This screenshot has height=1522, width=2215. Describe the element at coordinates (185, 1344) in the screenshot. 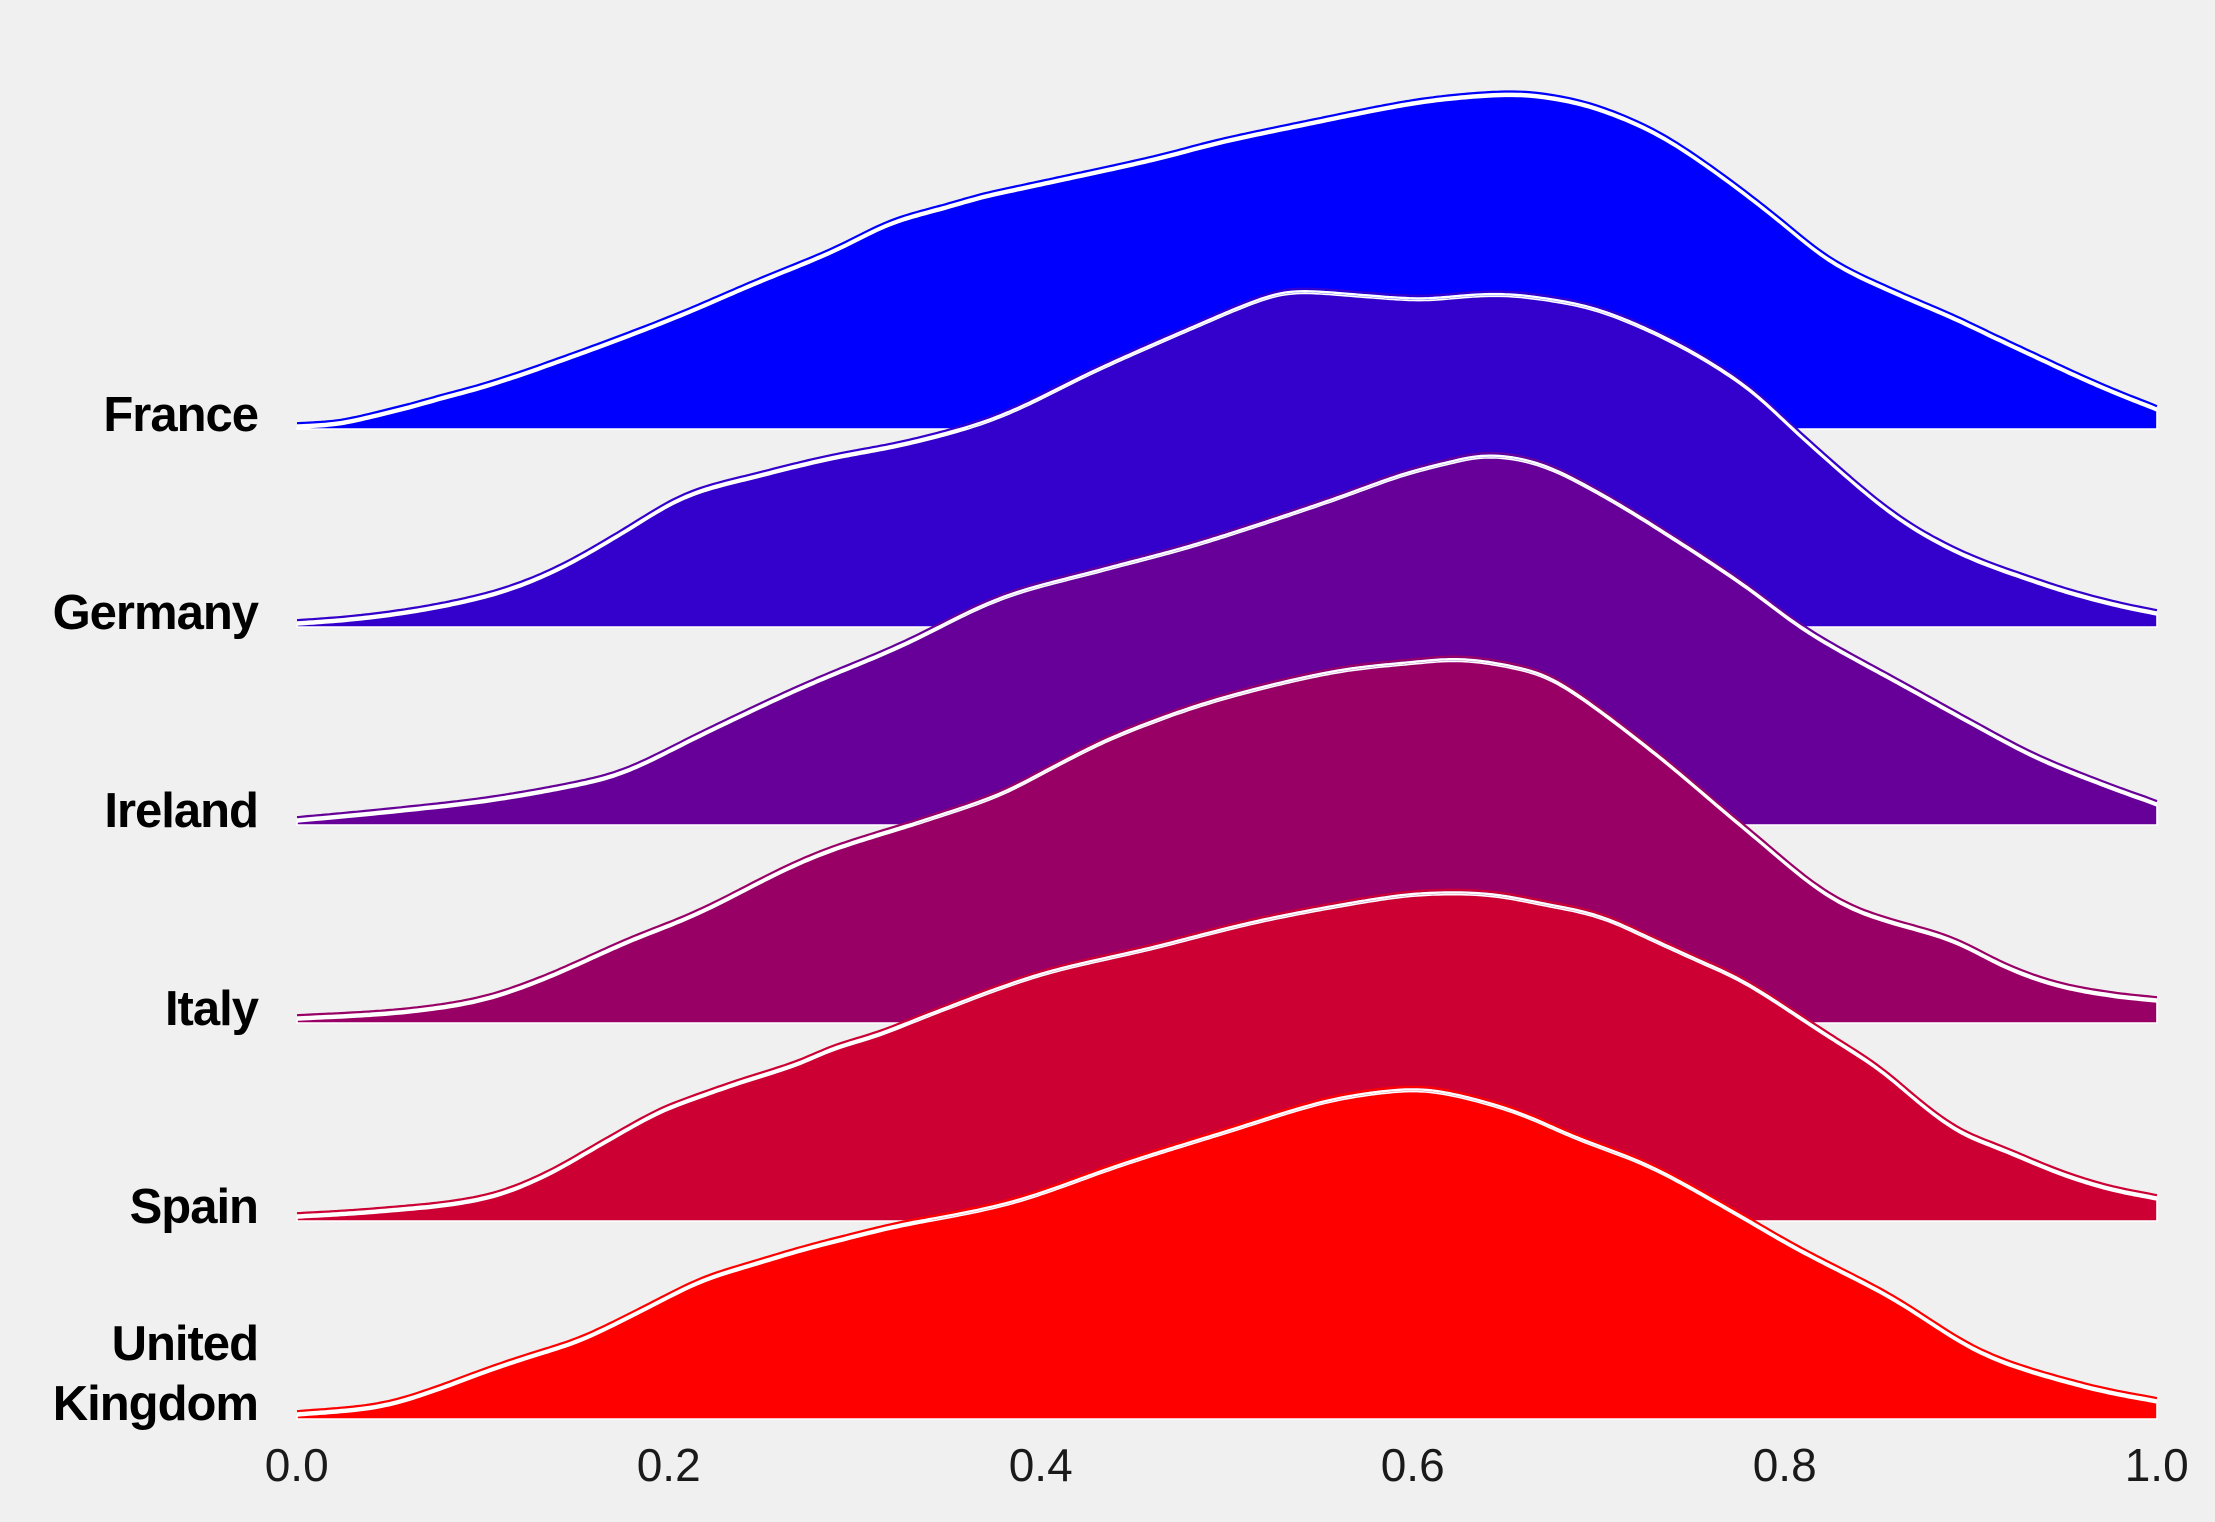

I see `svg-text: United` at that location.